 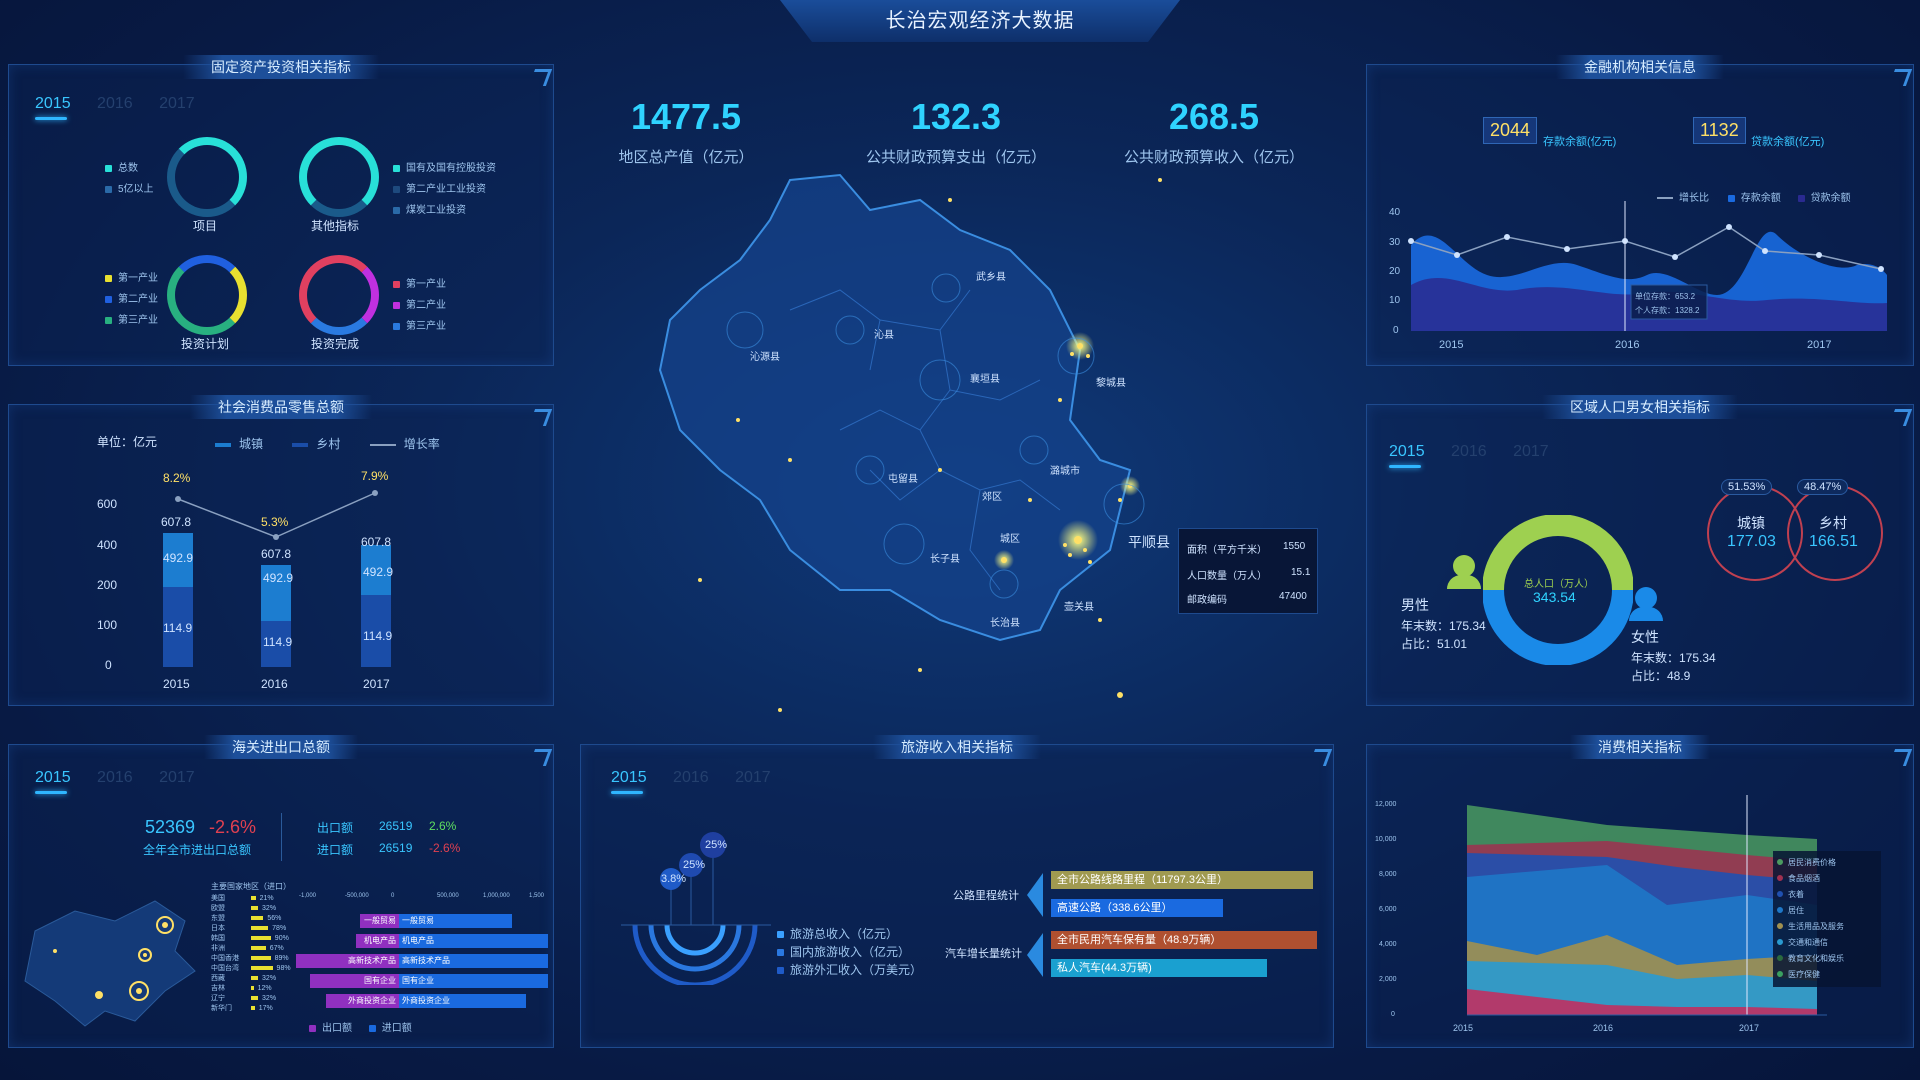 I want to click on legend-swatch, so click(x=300, y=444).